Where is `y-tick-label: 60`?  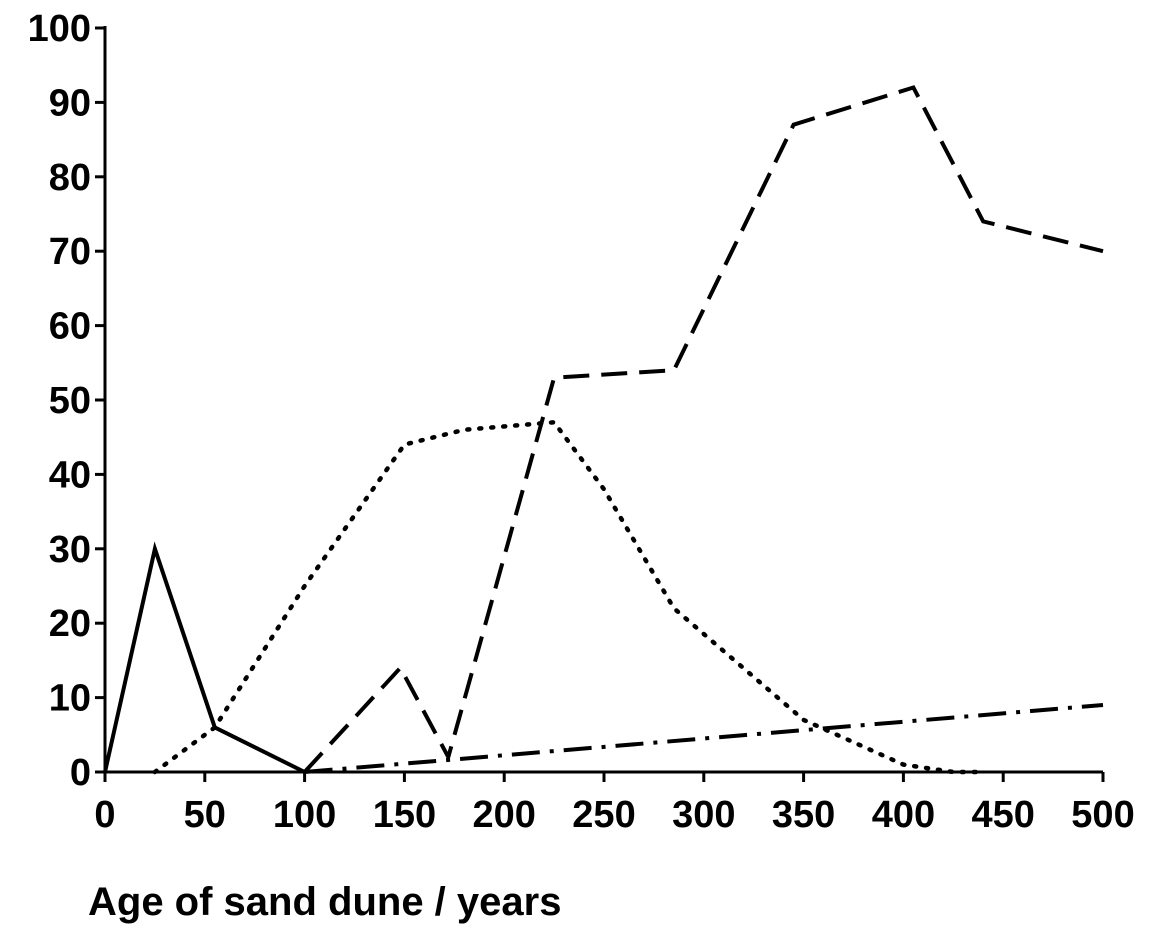 y-tick-label: 60 is located at coordinates (70, 327).